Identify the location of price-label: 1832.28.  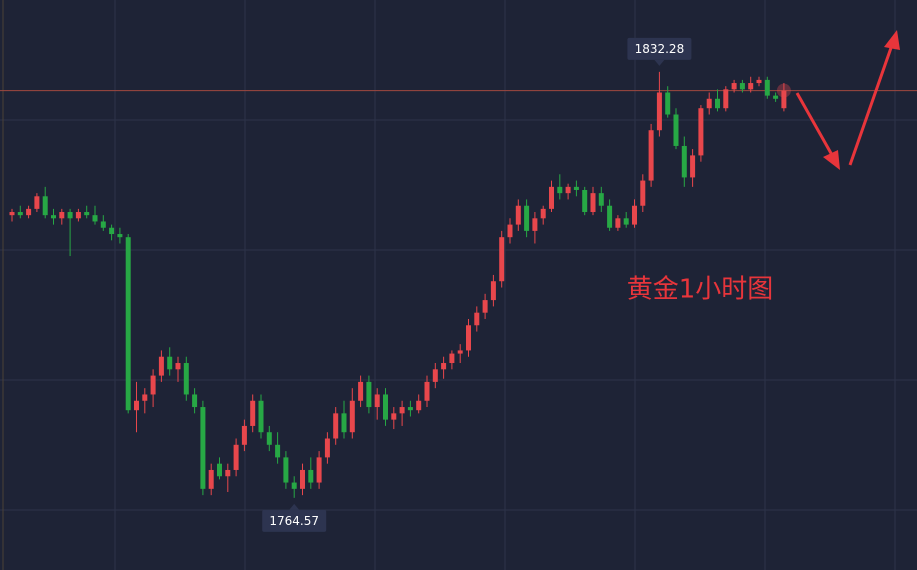
(660, 49).